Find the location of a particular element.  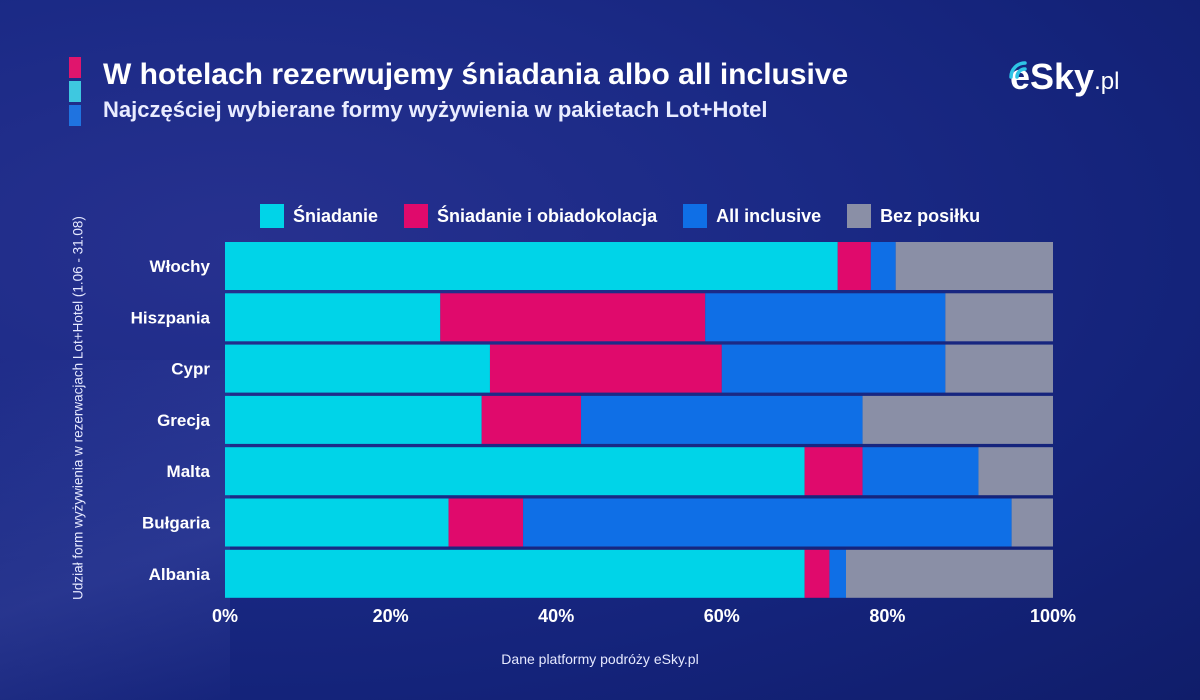

x-tick-label: 40% is located at coordinates (556, 616).